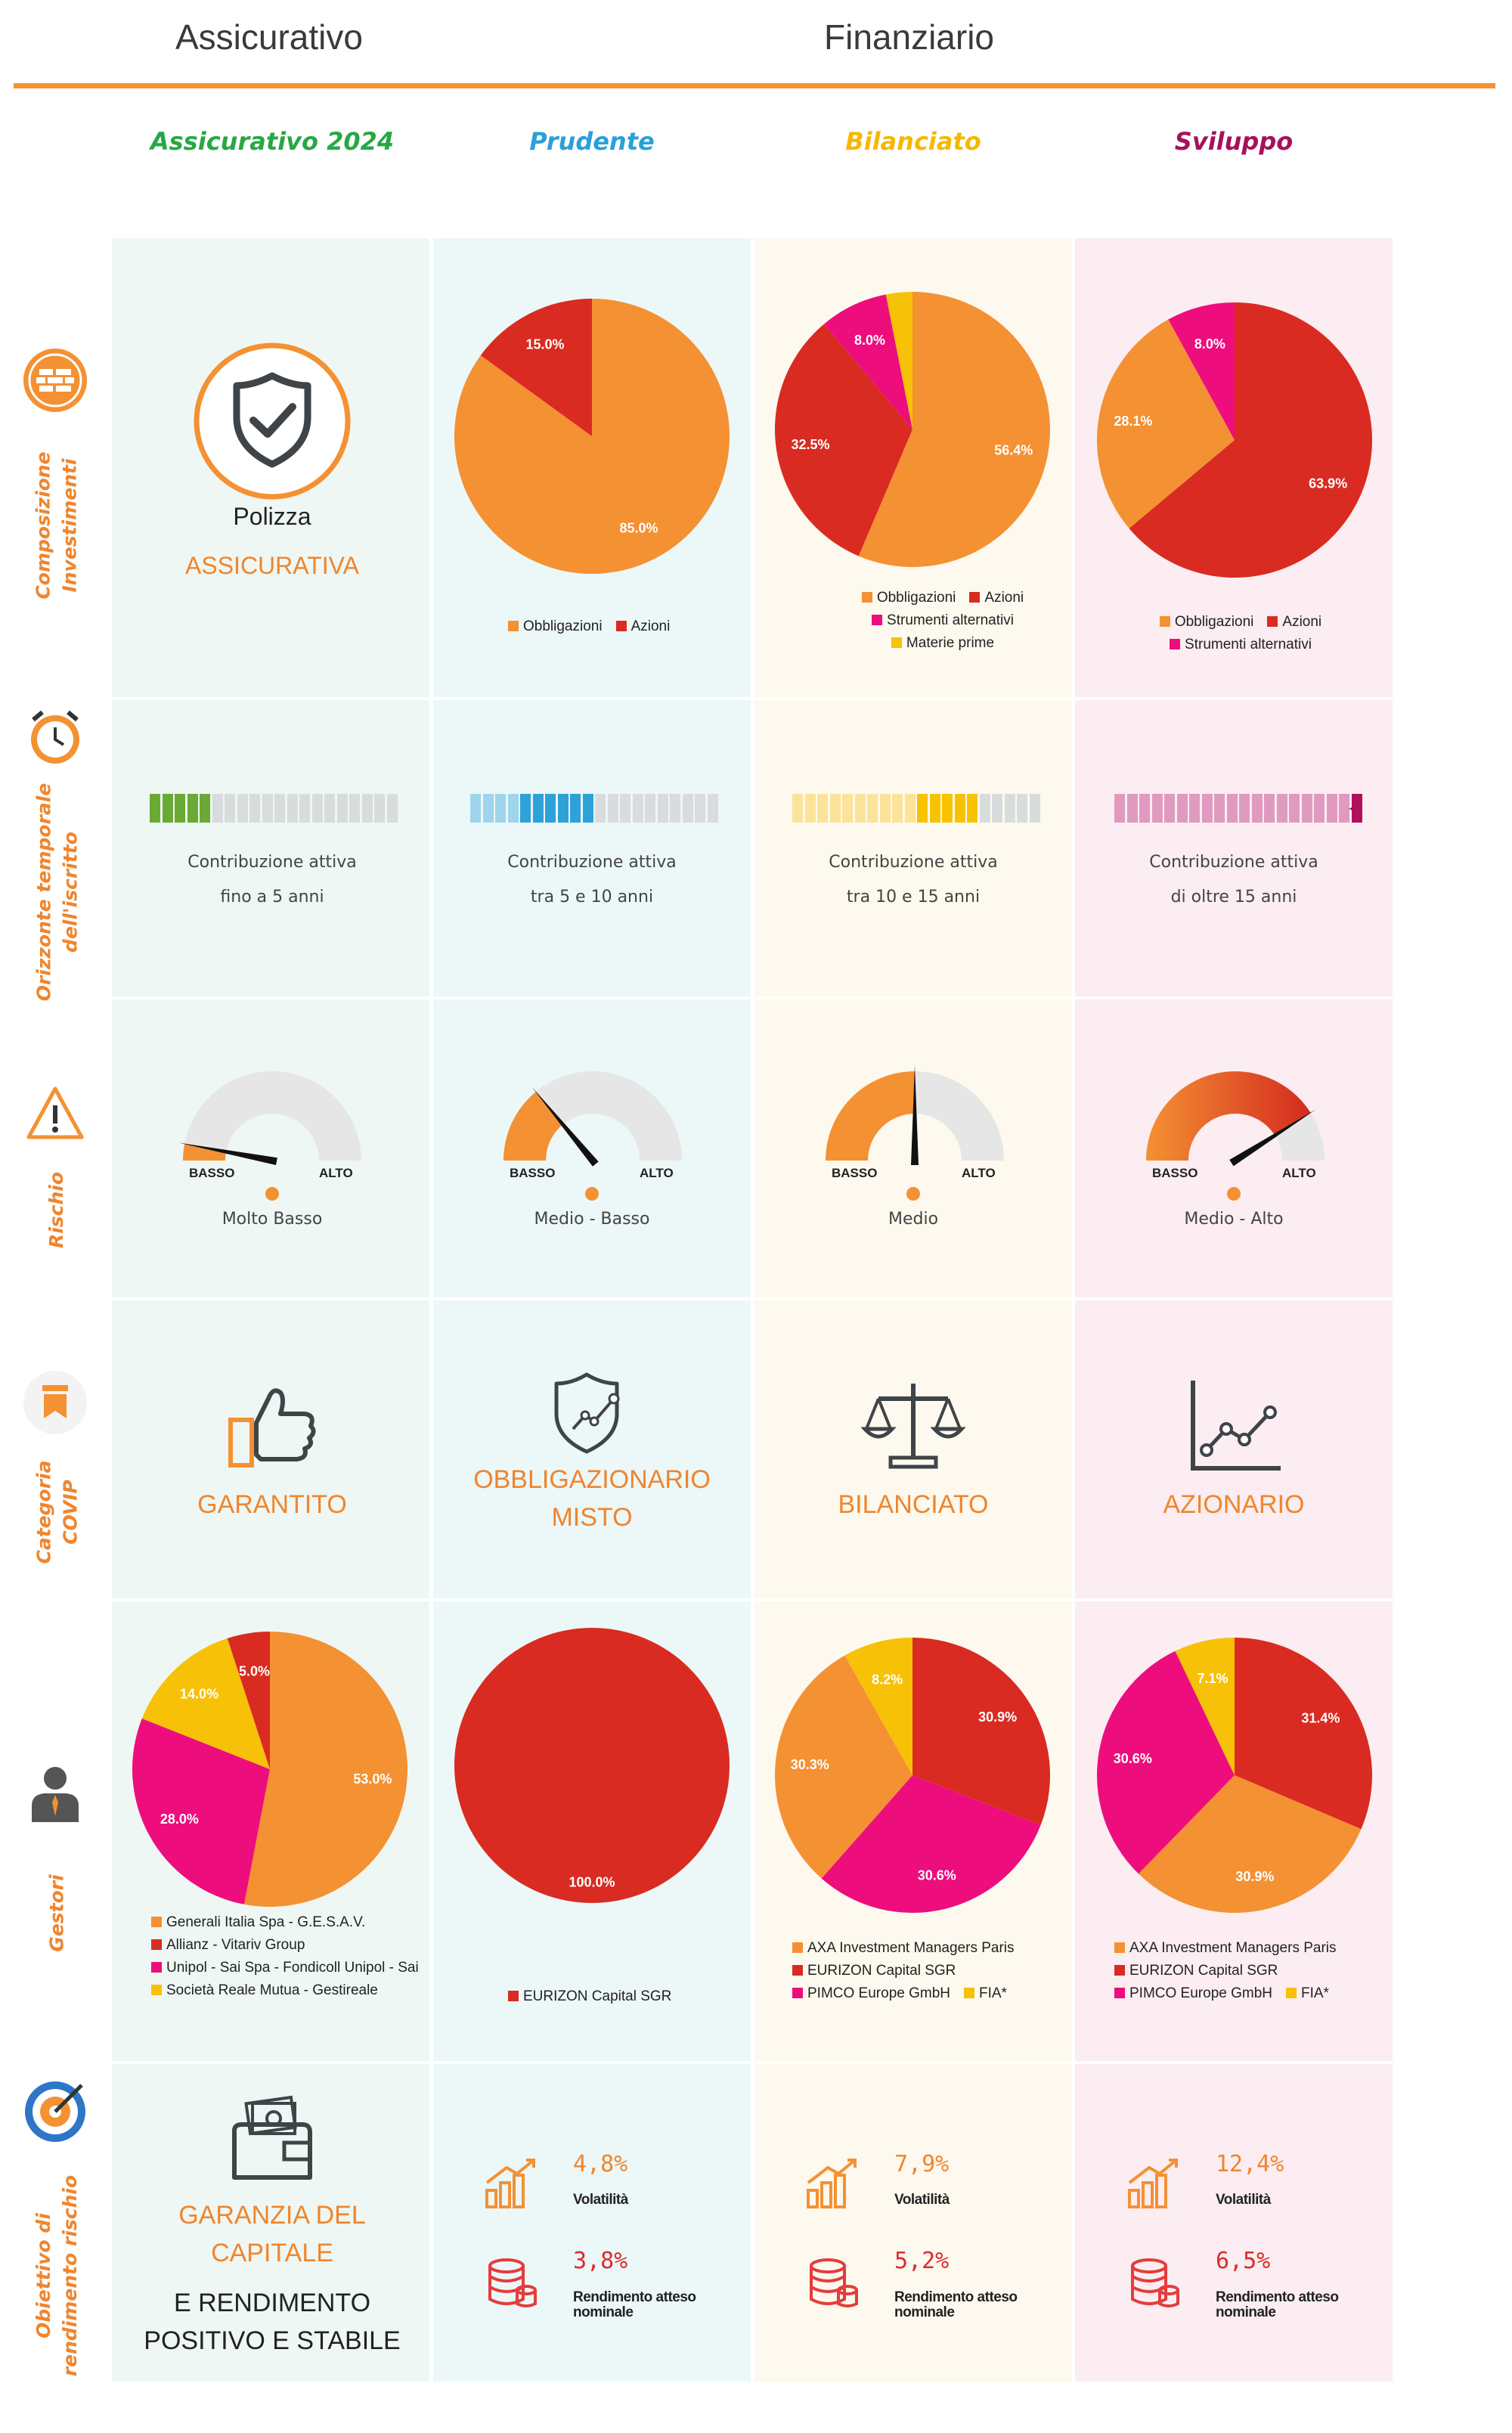 This screenshot has height=2433, width=1512. I want to click on gauge-fill, so click(205, 1152).